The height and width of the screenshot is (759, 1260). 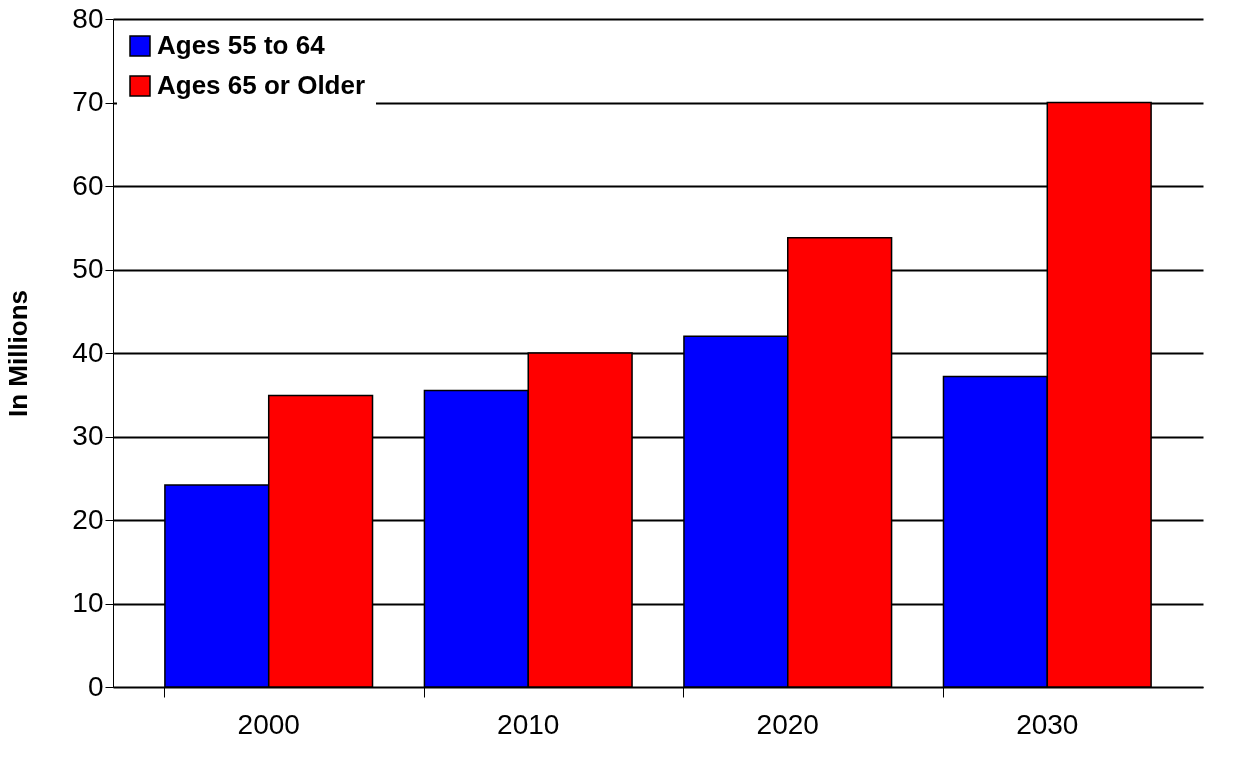 I want to click on y-tick-label: 50, so click(x=88, y=268).